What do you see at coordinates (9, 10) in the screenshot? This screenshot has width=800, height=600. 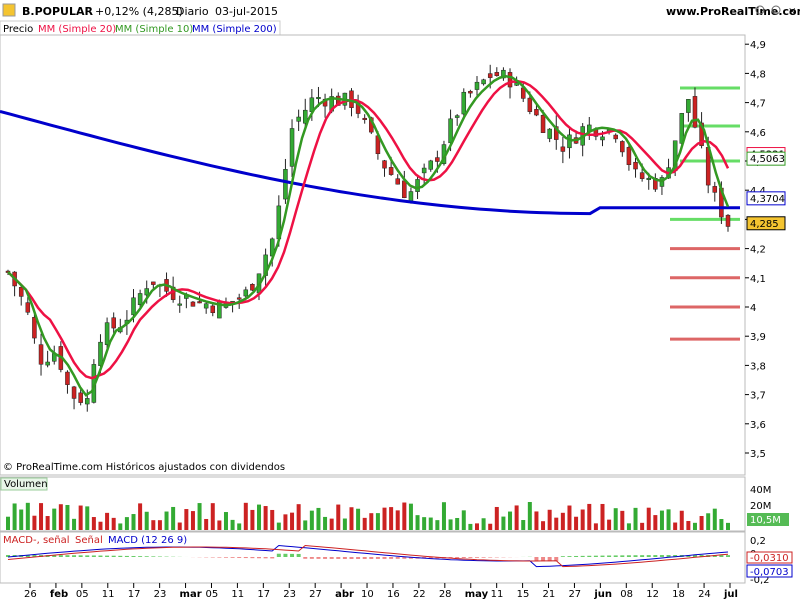 I see `settings-icon` at bounding box center [9, 10].